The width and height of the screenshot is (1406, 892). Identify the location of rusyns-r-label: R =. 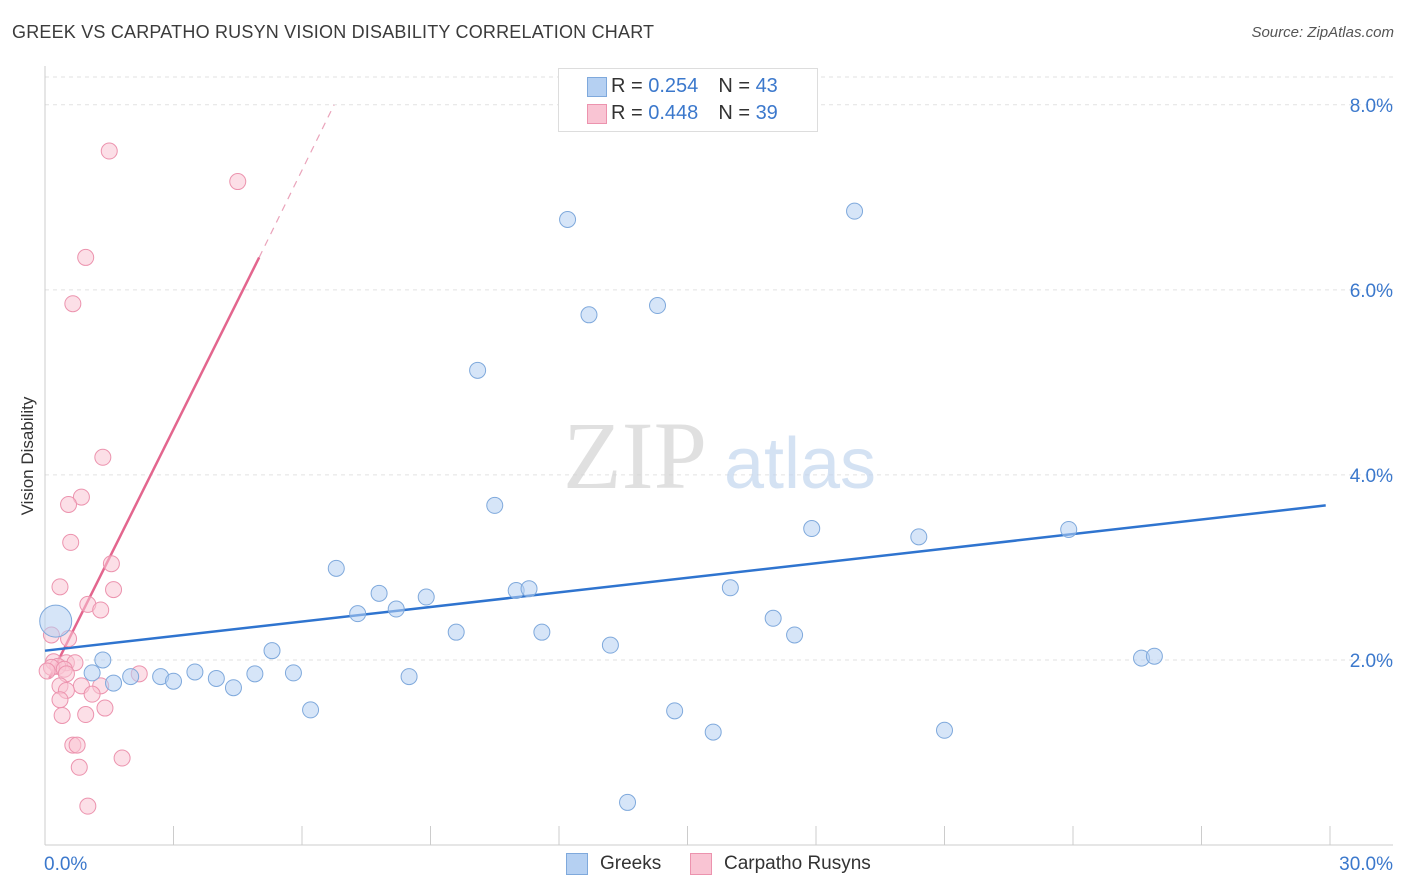
(627, 112).